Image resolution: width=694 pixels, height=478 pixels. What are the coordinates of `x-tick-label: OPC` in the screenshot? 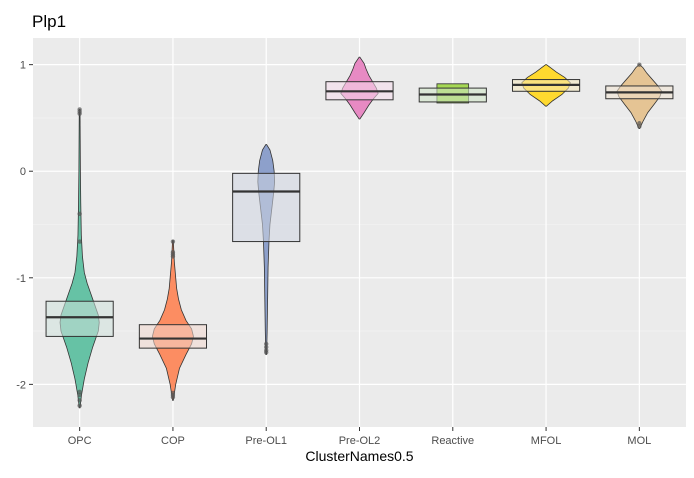 It's located at (80, 441).